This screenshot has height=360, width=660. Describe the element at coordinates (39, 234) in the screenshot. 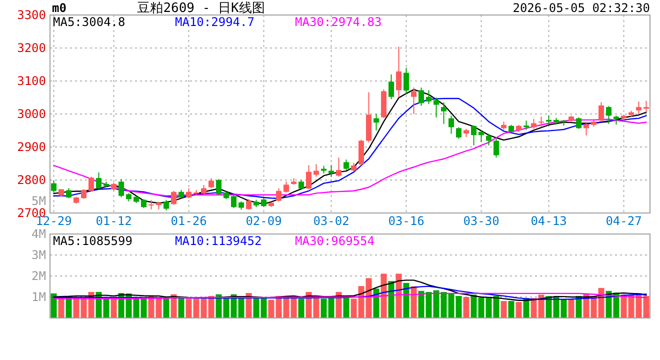

I see `y-tick-label: 4M` at that location.